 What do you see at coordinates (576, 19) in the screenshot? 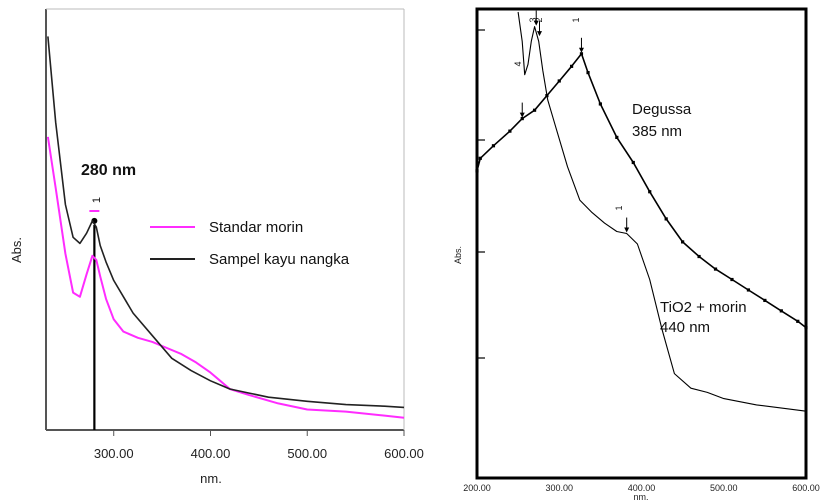
I see `right-marker-label-1: 1` at bounding box center [576, 19].